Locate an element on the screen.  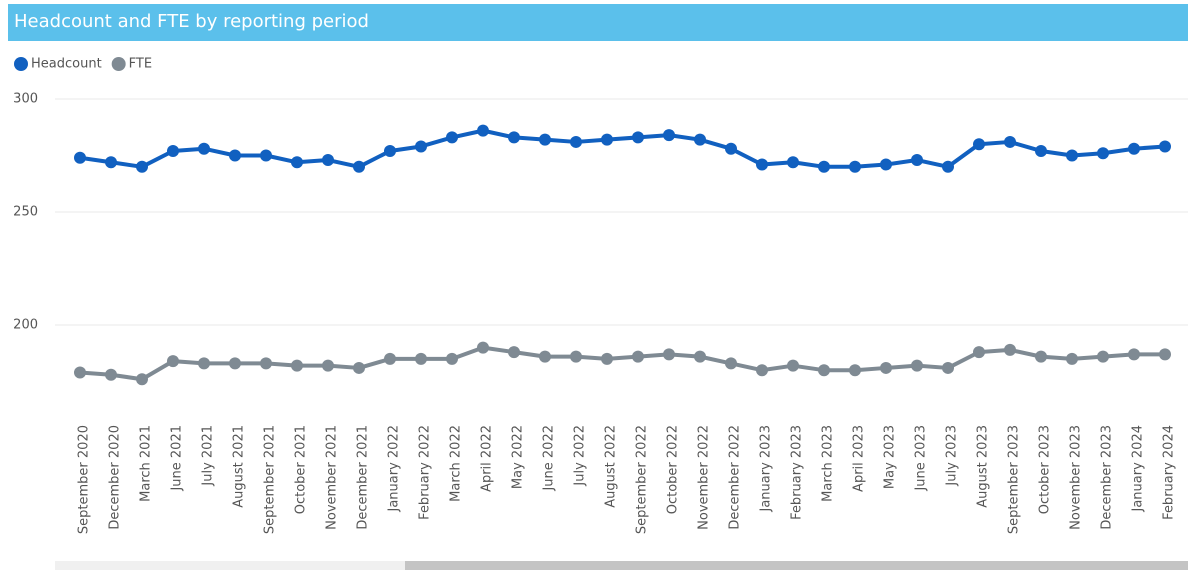
x-tick-label: September 2022 is located at coordinates (642, 479).